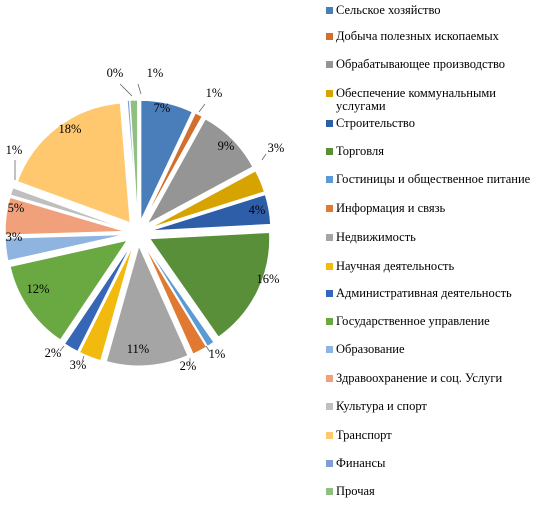  Describe the element at coordinates (421, 64) in the screenshot. I see `legend-label: Обрабатывающее производство` at that location.